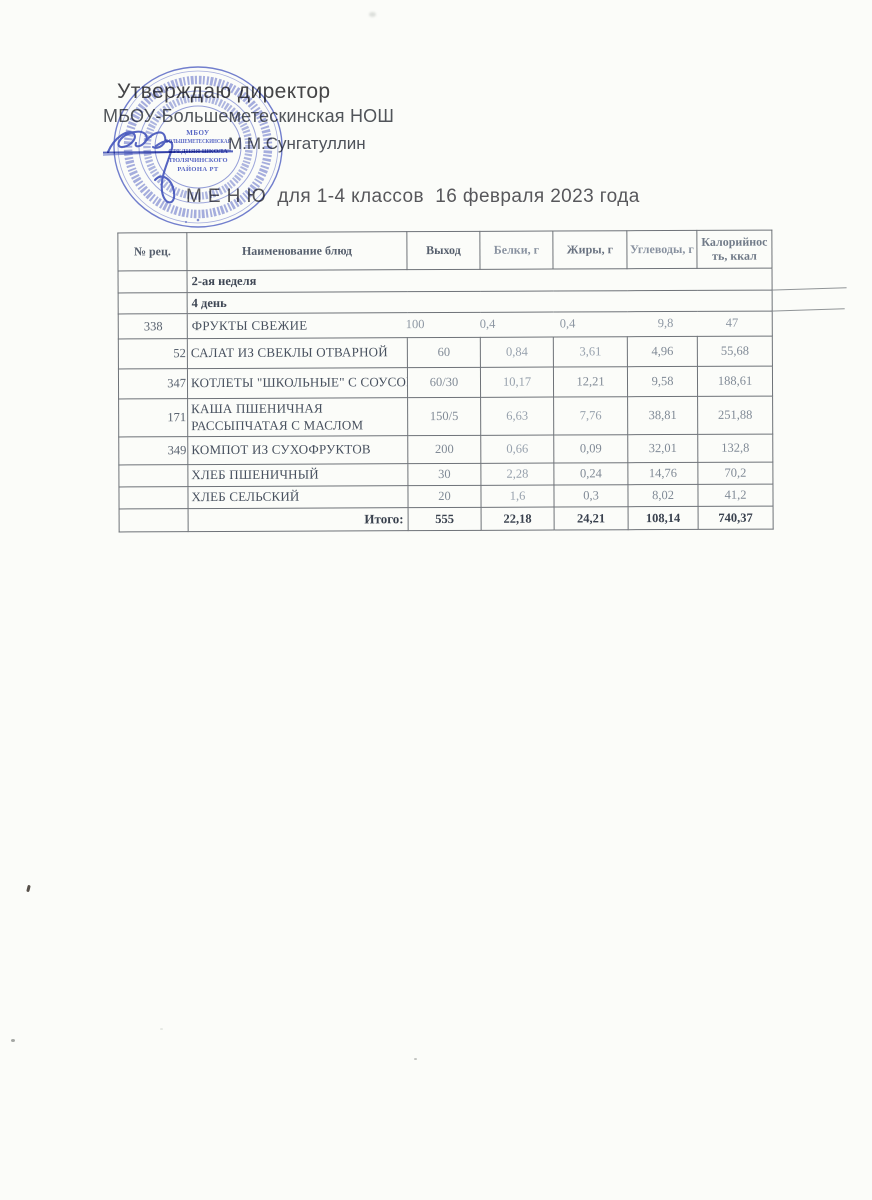 The height and width of the screenshot is (1200, 872). What do you see at coordinates (297, 475) in the screenshot?
I see `dish-name: ХЛЕБ ПШЕНИЧНЫЙ` at bounding box center [297, 475].